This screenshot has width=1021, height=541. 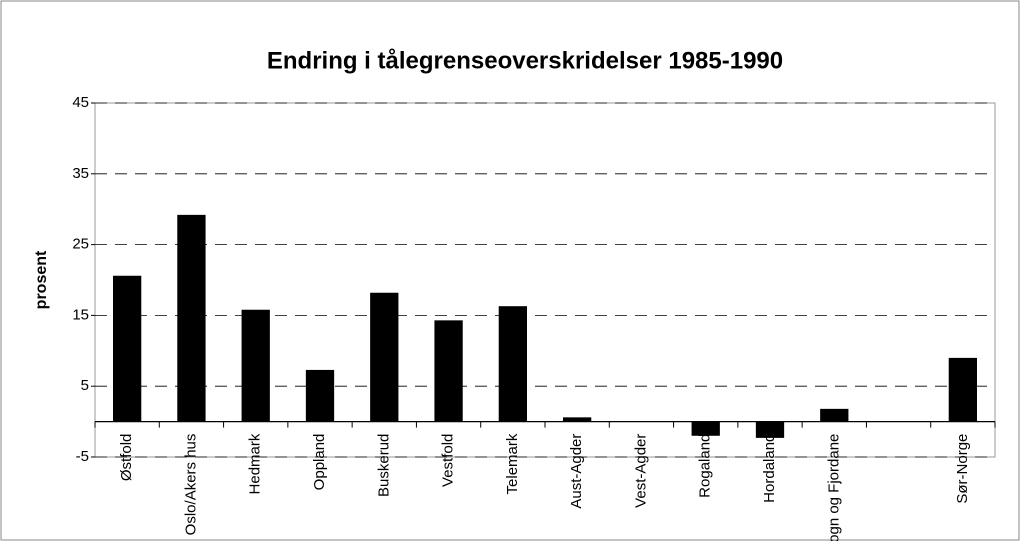 I want to click on y-tick-label: 5, so click(x=85, y=385).